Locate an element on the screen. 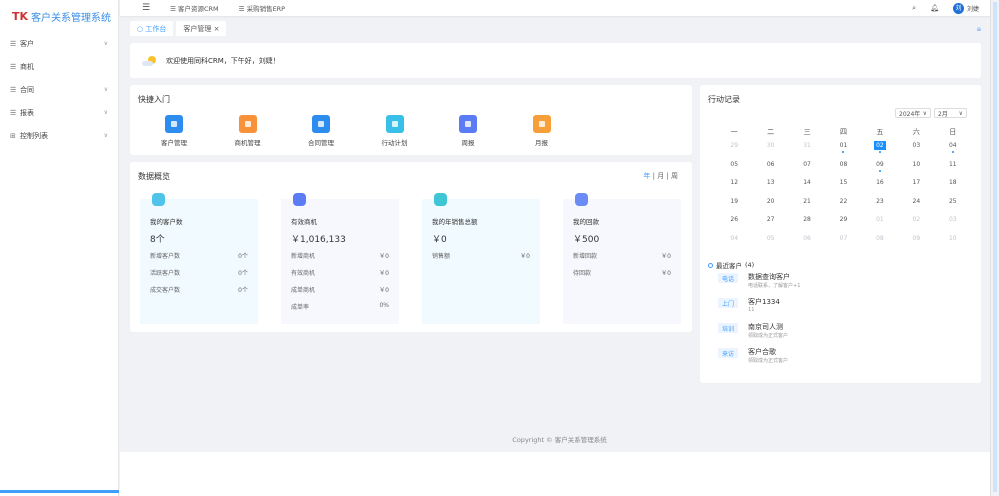 The width and height of the screenshot is (999, 496). quick-entry-item: 月报 is located at coordinates (542, 131).